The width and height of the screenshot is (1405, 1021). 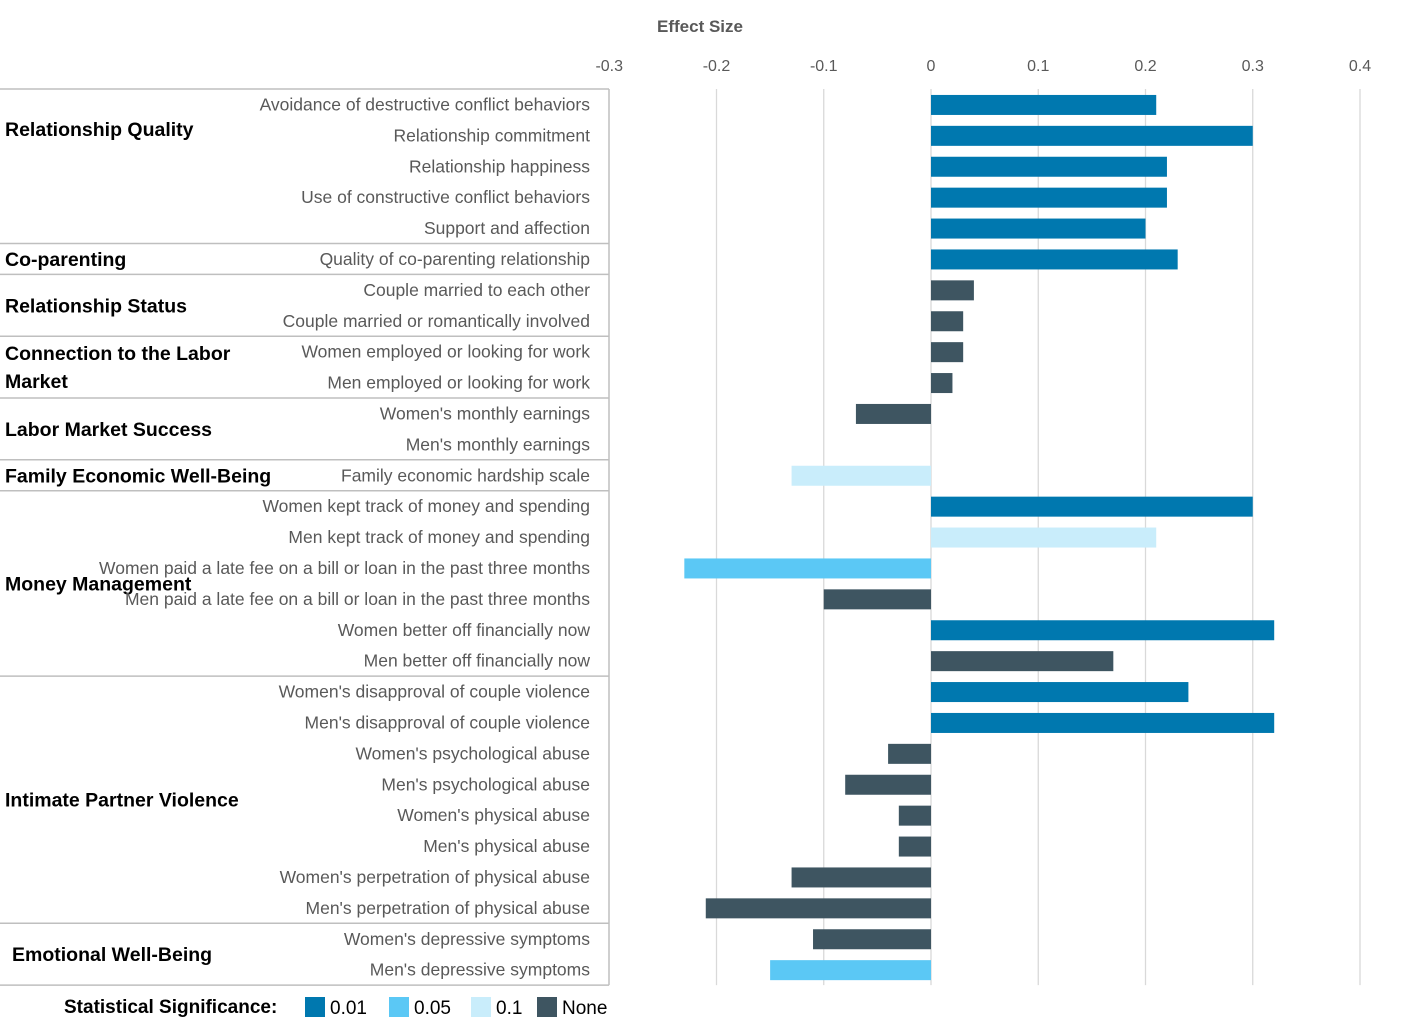 I want to click on row-label: Men's perpetration of physical abuse, so click(x=448, y=908).